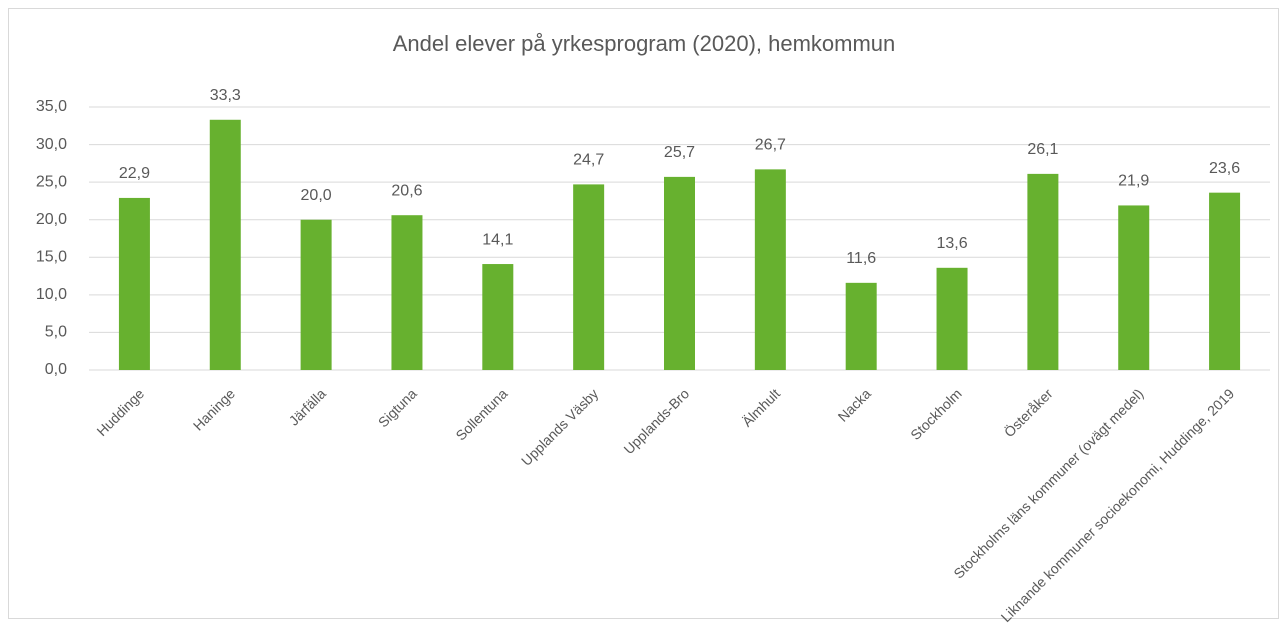 This screenshot has width=1287, height=627. What do you see at coordinates (1042, 149) in the screenshot?
I see `data-label: 26,1` at bounding box center [1042, 149].